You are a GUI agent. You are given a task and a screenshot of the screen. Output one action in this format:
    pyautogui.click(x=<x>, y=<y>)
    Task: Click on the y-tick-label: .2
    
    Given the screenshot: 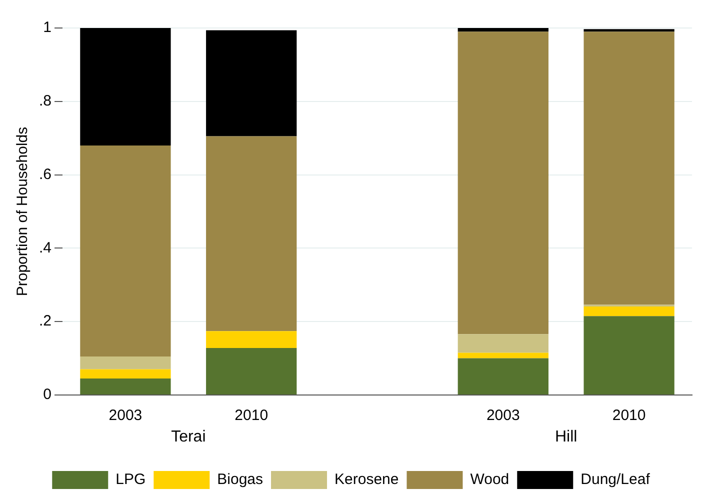 What is the action you would take?
    pyautogui.click(x=45, y=321)
    